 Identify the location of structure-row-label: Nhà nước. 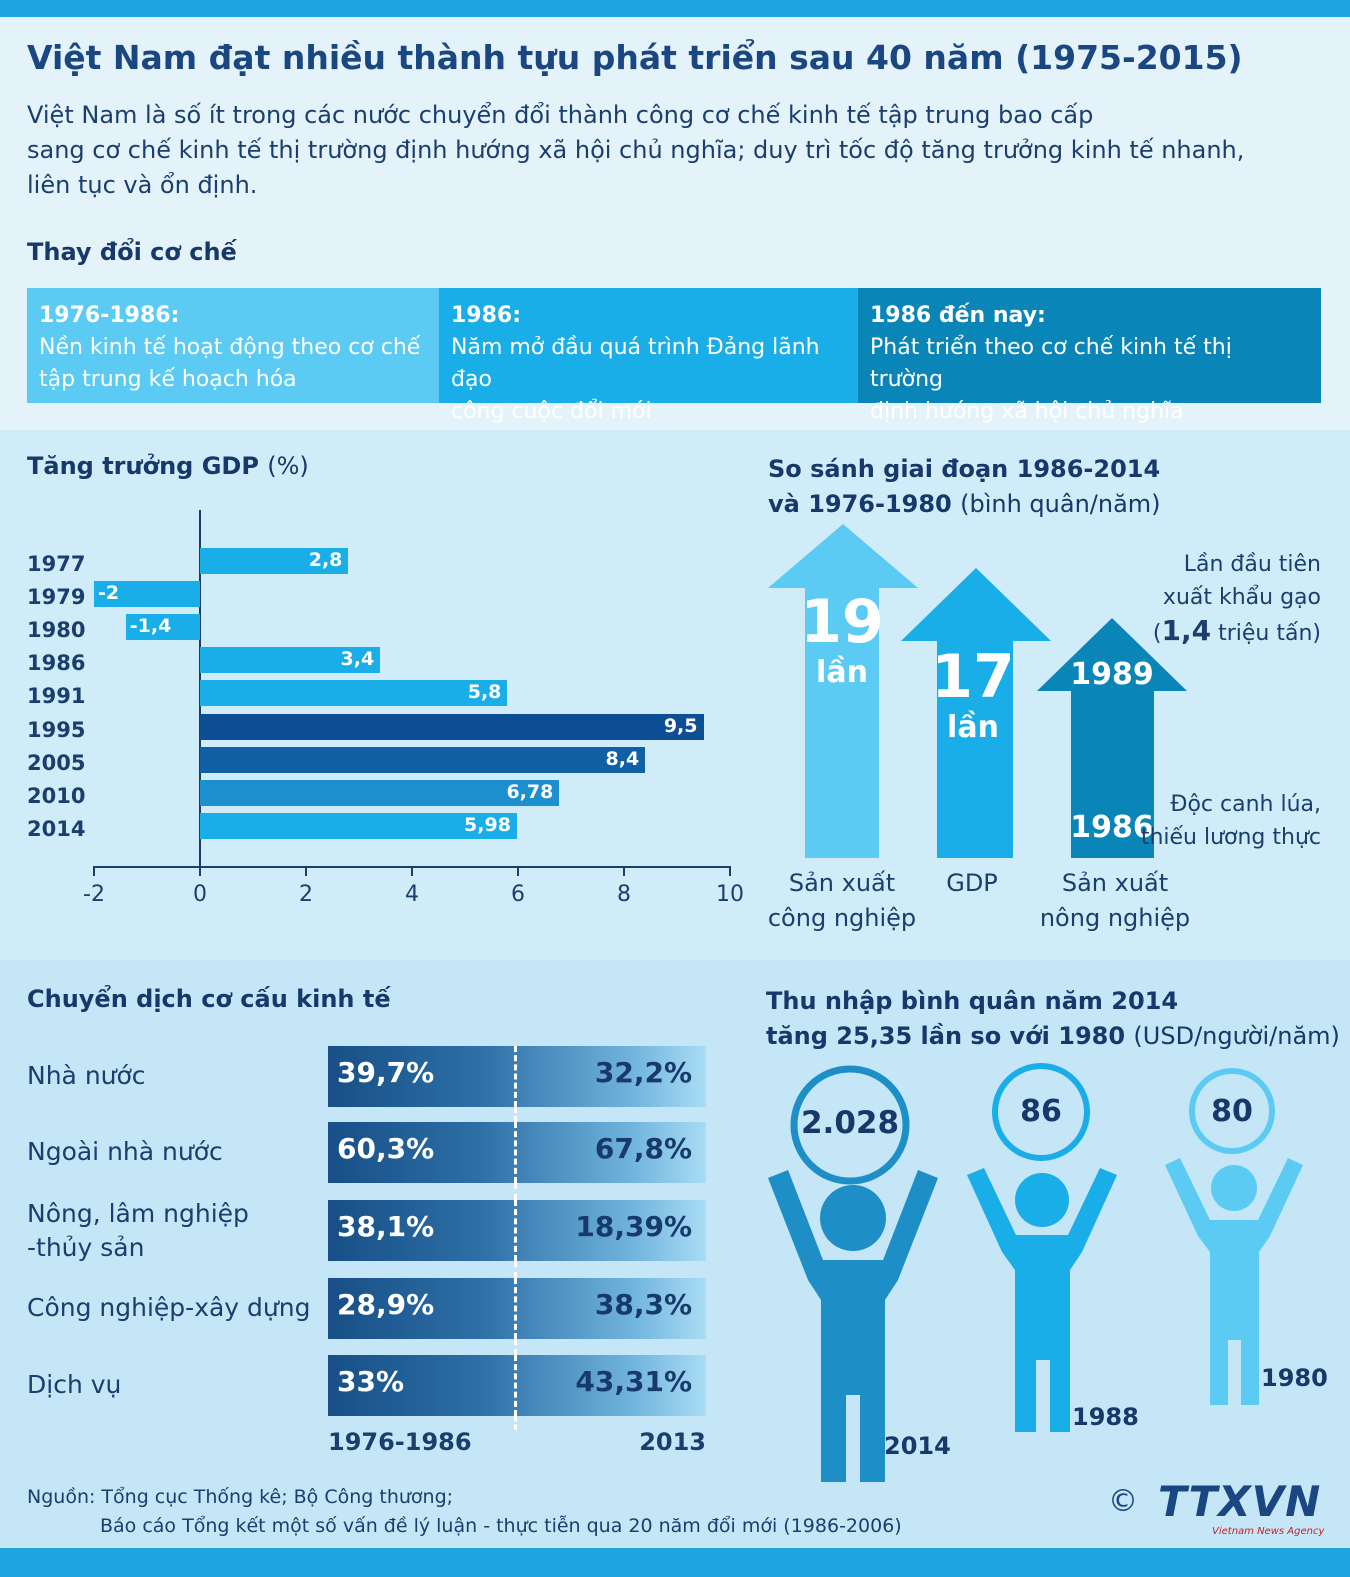
(86, 1076).